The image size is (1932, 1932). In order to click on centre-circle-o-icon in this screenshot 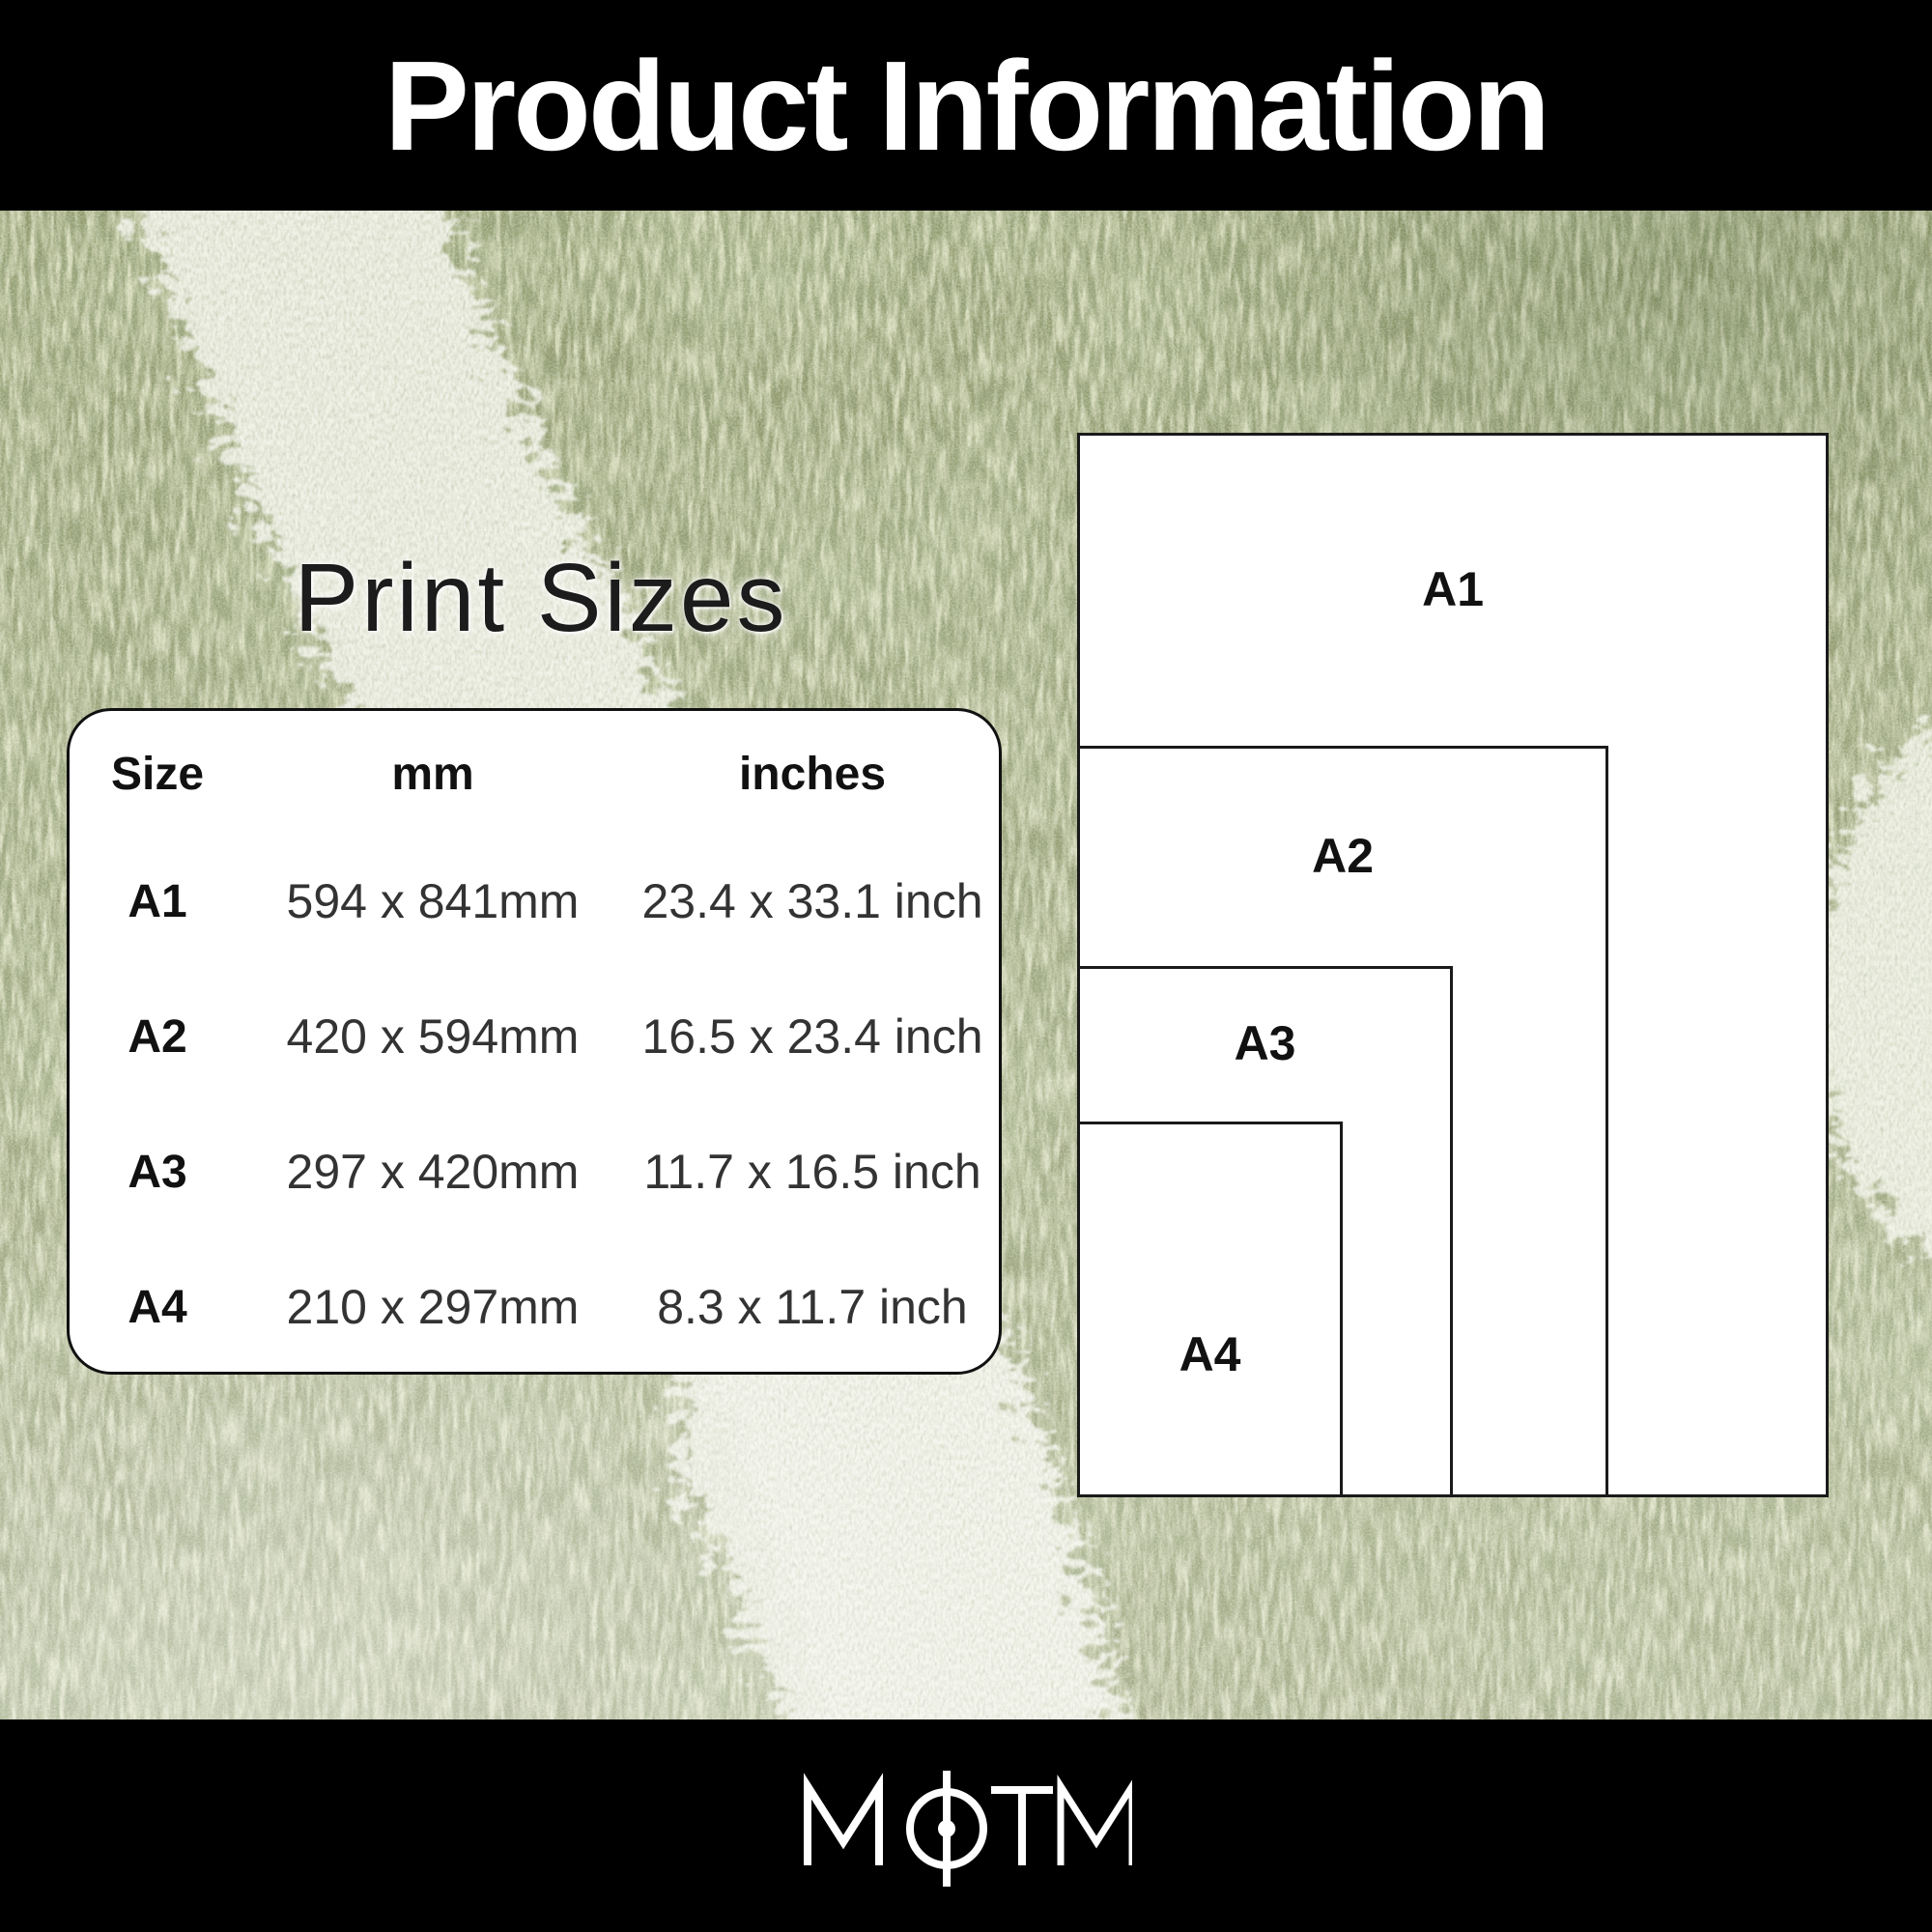, I will do `click(946, 1828)`.